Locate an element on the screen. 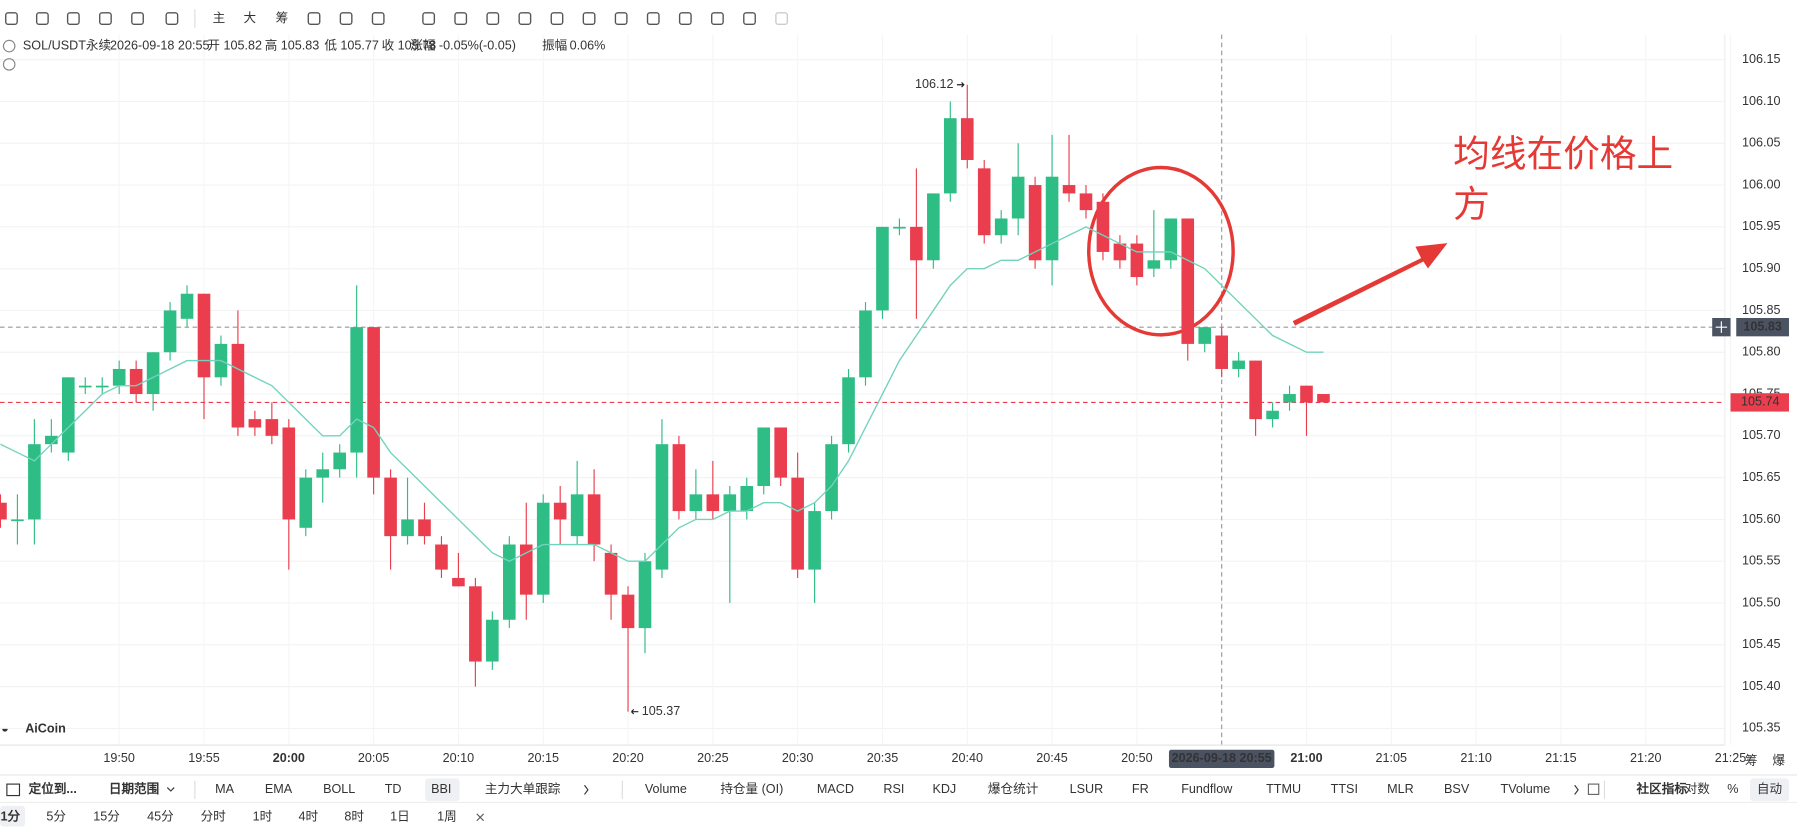  x-tick-label: 20:25 is located at coordinates (713, 758).